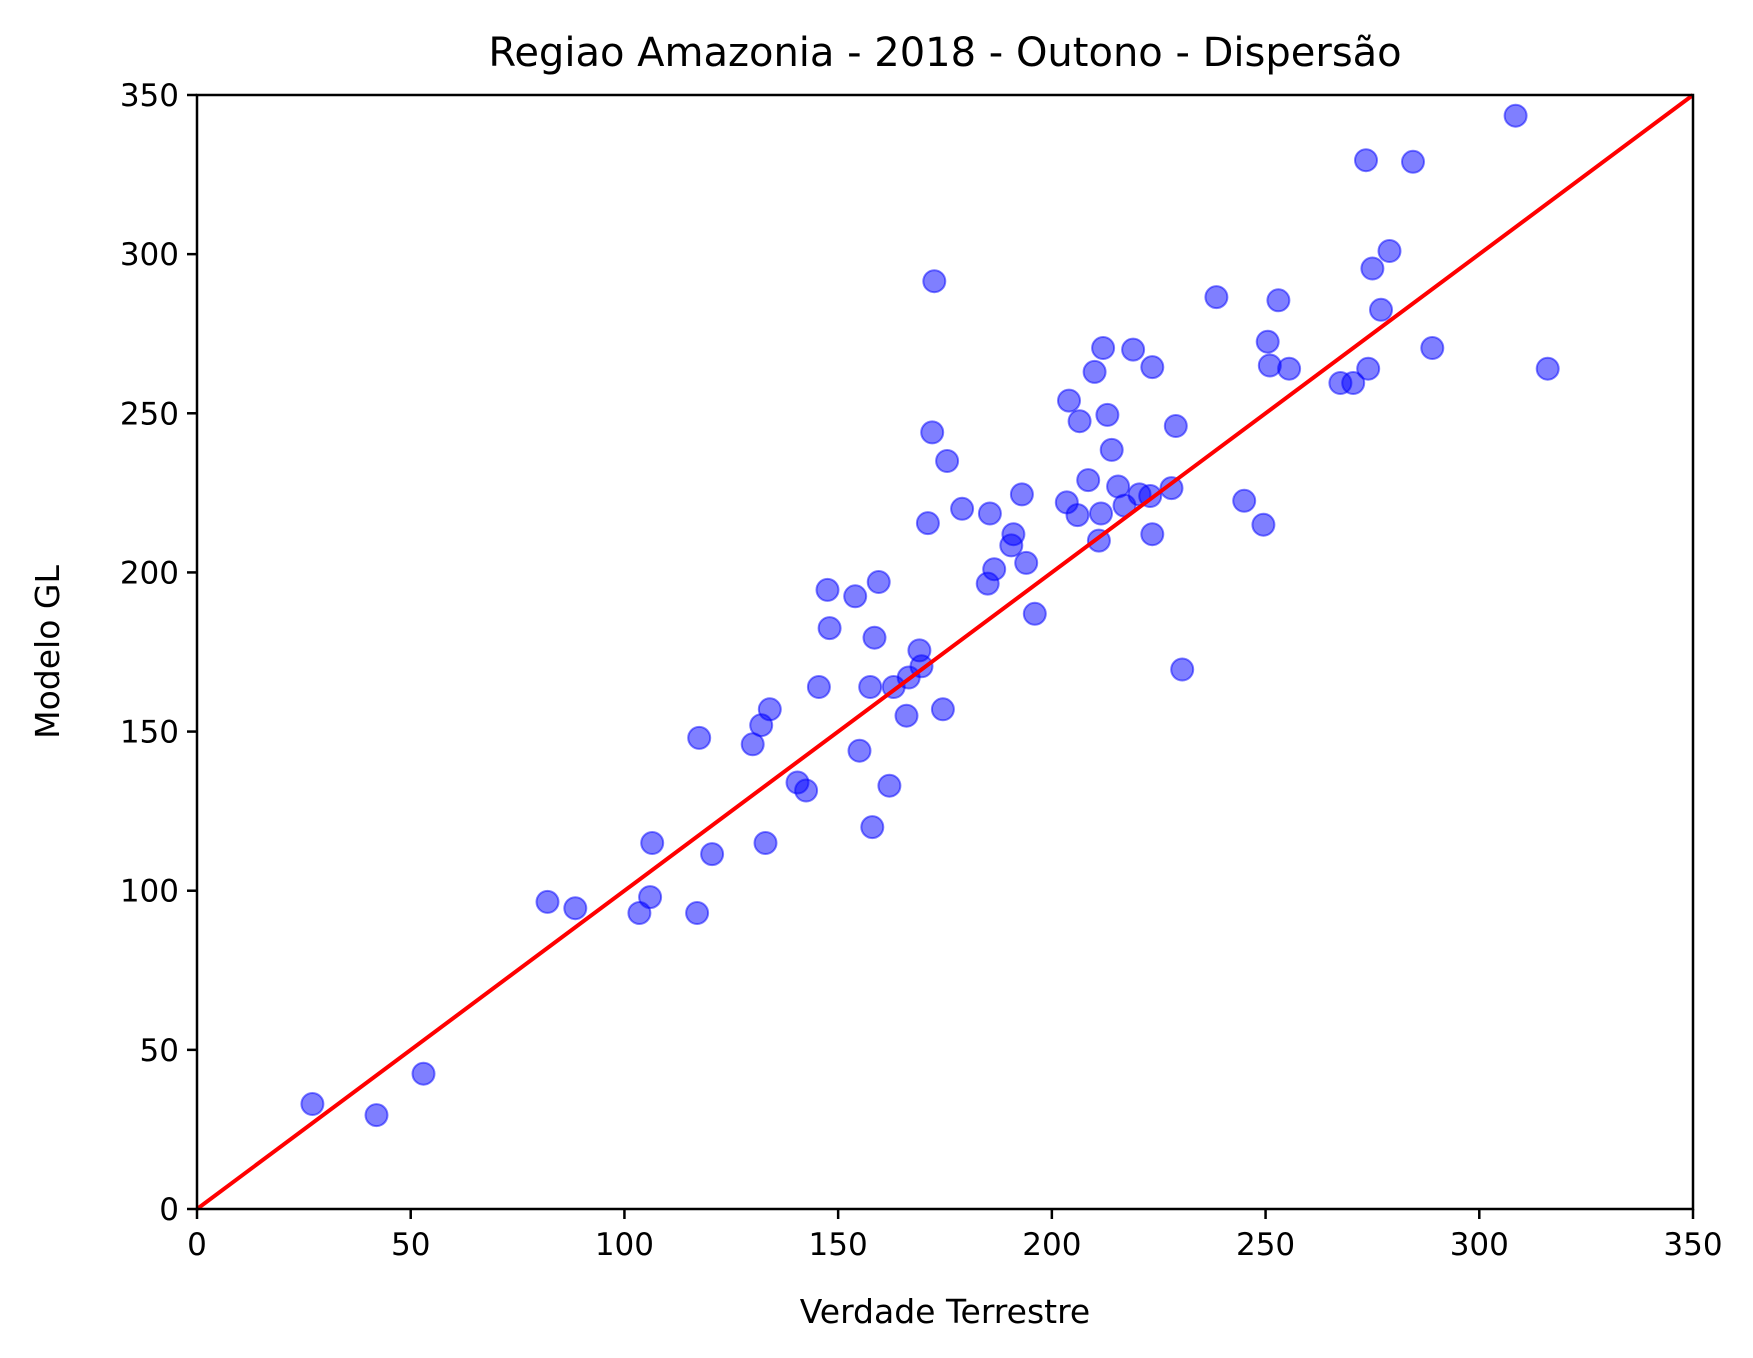 This screenshot has width=1753, height=1358. I want to click on x-tick-label: 50, so click(410, 1245).